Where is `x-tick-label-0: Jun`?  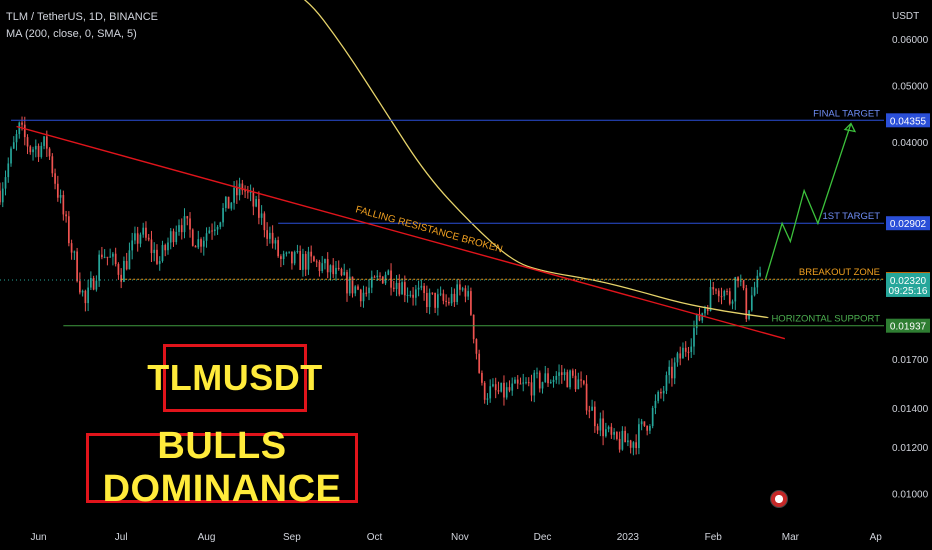
x-tick-label-0: Jun is located at coordinates (38, 537).